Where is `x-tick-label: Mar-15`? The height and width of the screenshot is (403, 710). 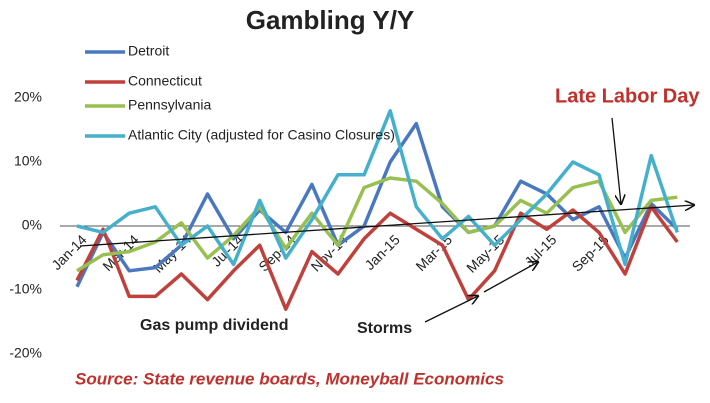 x-tick-label: Mar-15 is located at coordinates (433, 252).